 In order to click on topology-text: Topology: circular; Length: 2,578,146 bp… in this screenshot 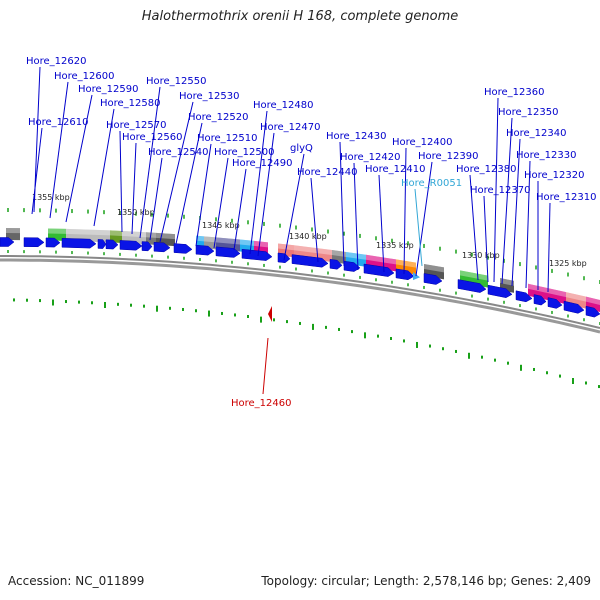, I will do `click(426, 581)`.